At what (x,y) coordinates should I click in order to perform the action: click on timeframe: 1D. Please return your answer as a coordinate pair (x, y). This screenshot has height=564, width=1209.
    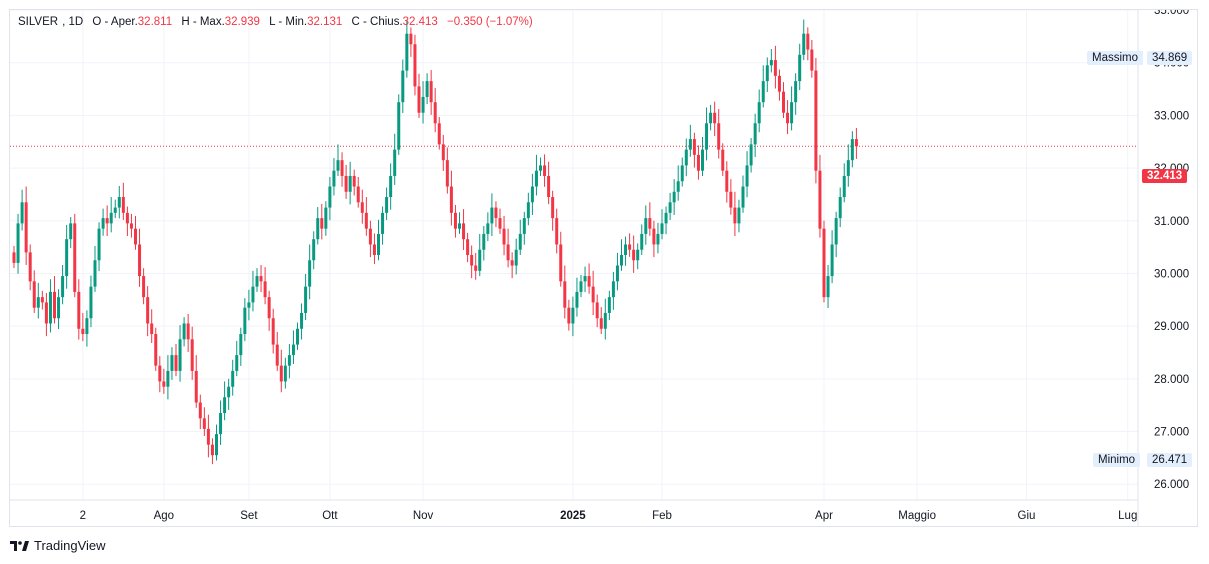
    Looking at the image, I should click on (76, 22).